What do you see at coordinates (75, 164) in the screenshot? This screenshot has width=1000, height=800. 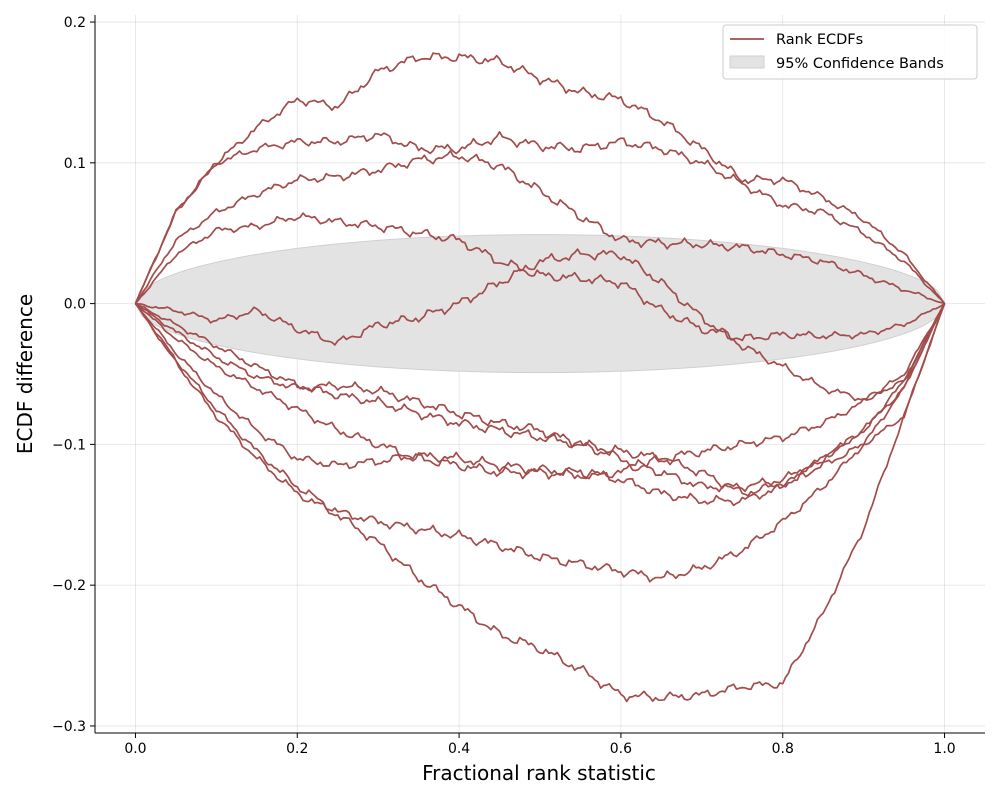 I see `y-tick-label-1: 0.1` at bounding box center [75, 164].